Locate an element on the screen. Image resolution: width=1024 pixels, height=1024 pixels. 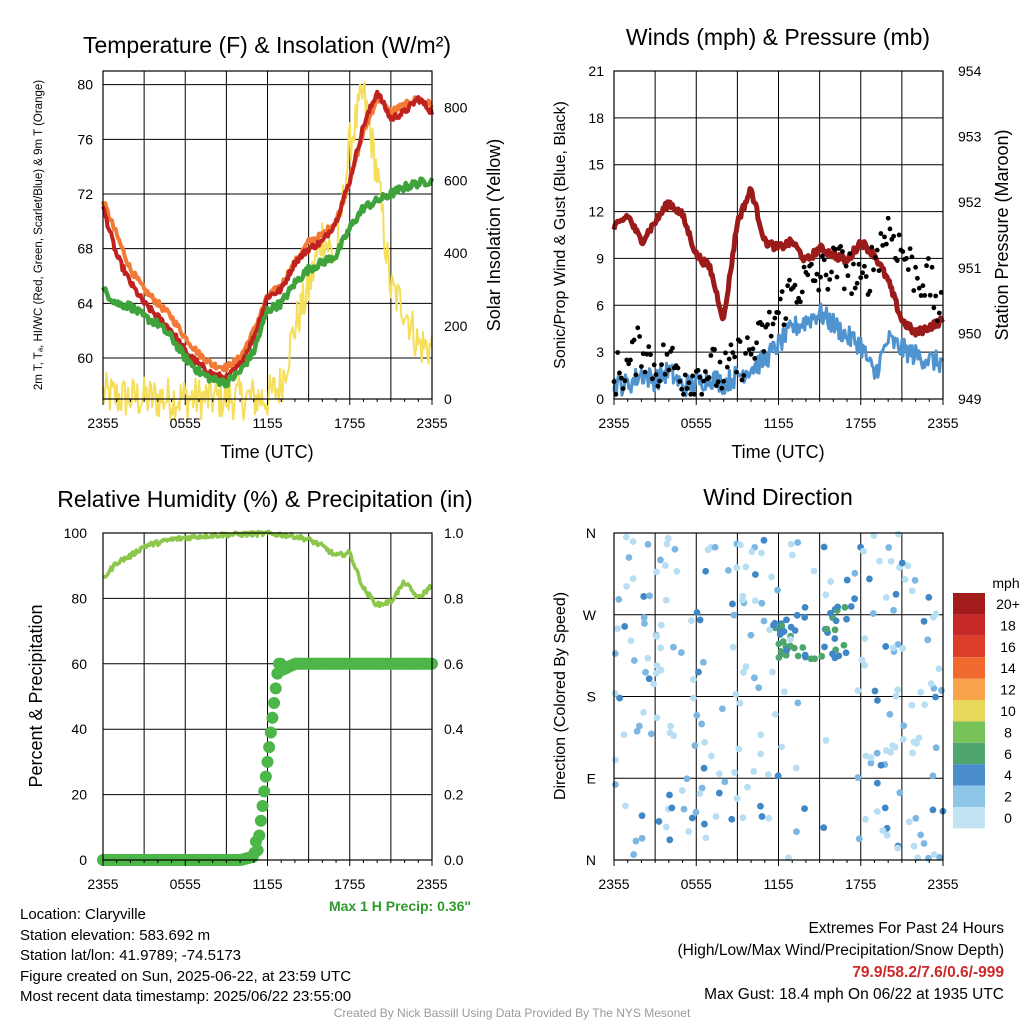
temp-dewpoint-line is located at coordinates (268, 282).